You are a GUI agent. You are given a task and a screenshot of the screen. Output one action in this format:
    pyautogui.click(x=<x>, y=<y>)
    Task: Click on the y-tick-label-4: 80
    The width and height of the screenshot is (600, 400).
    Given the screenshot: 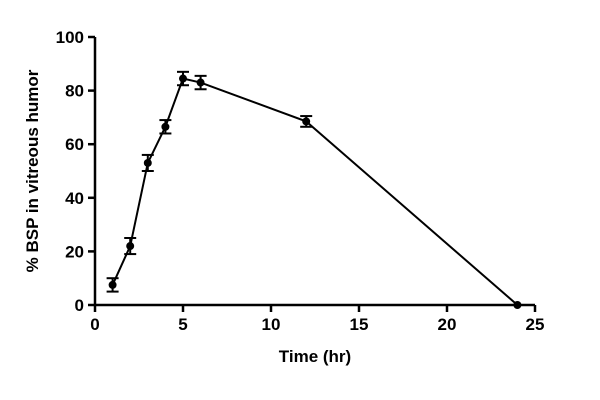 What is the action you would take?
    pyautogui.click(x=74, y=91)
    